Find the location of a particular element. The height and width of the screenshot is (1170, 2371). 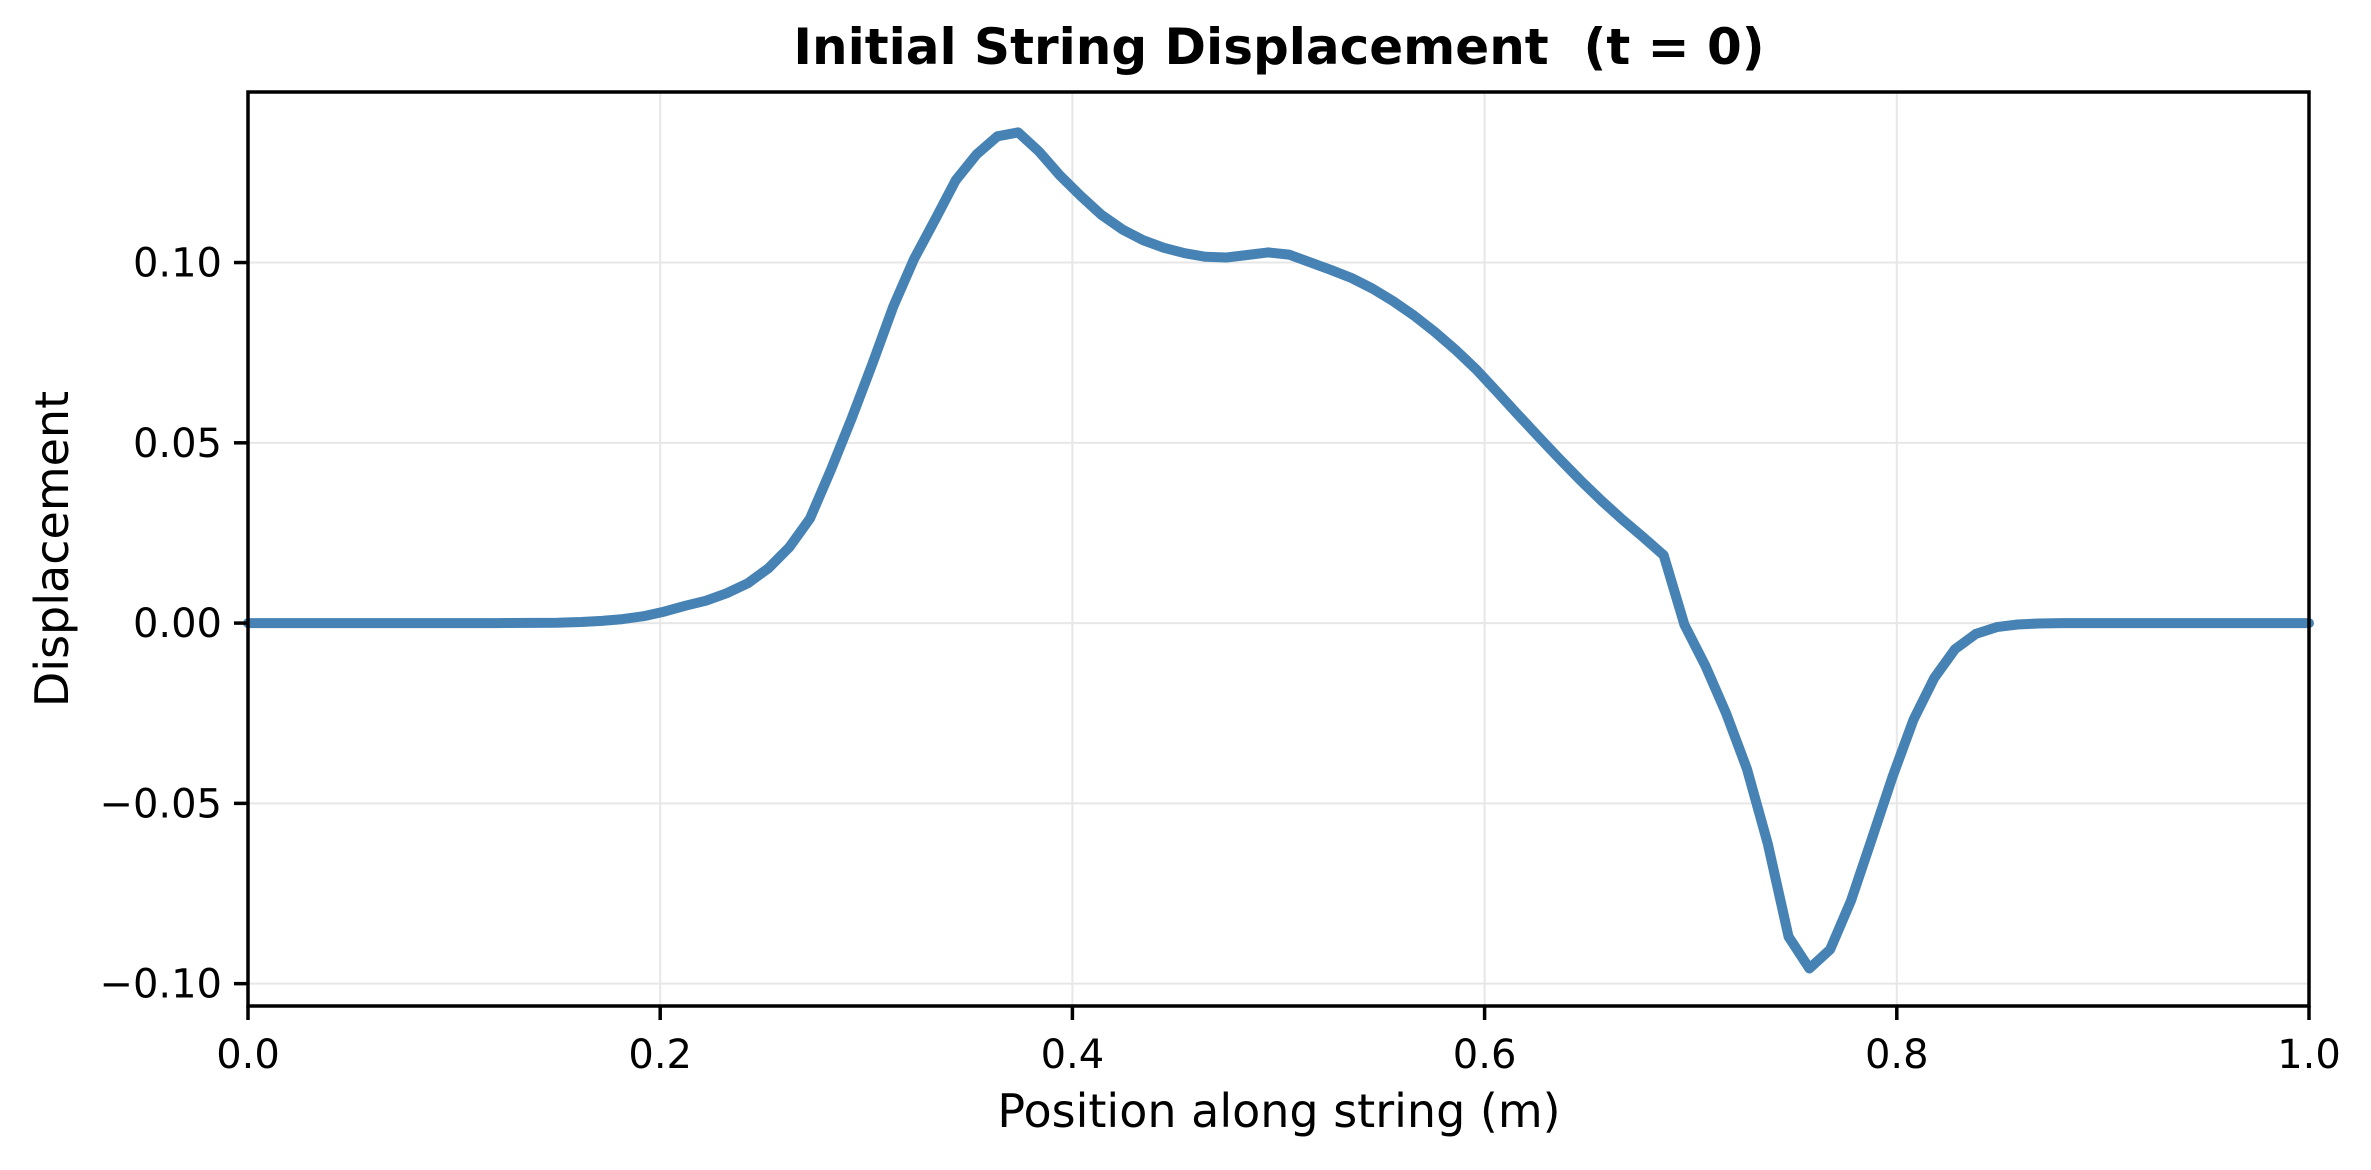

y-tick-label: 0.10 is located at coordinates (177, 264).